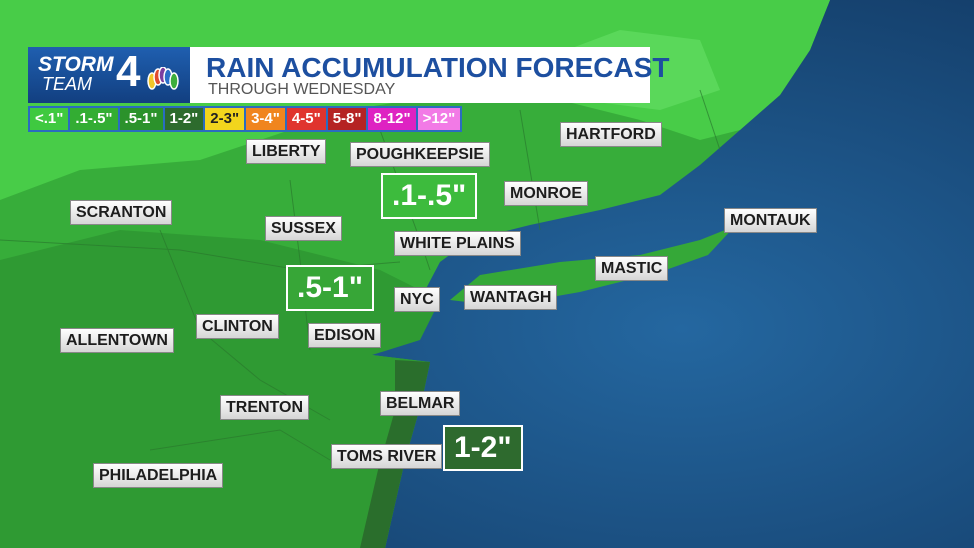 The height and width of the screenshot is (548, 974). I want to click on city-label: TRENTON, so click(265, 407).